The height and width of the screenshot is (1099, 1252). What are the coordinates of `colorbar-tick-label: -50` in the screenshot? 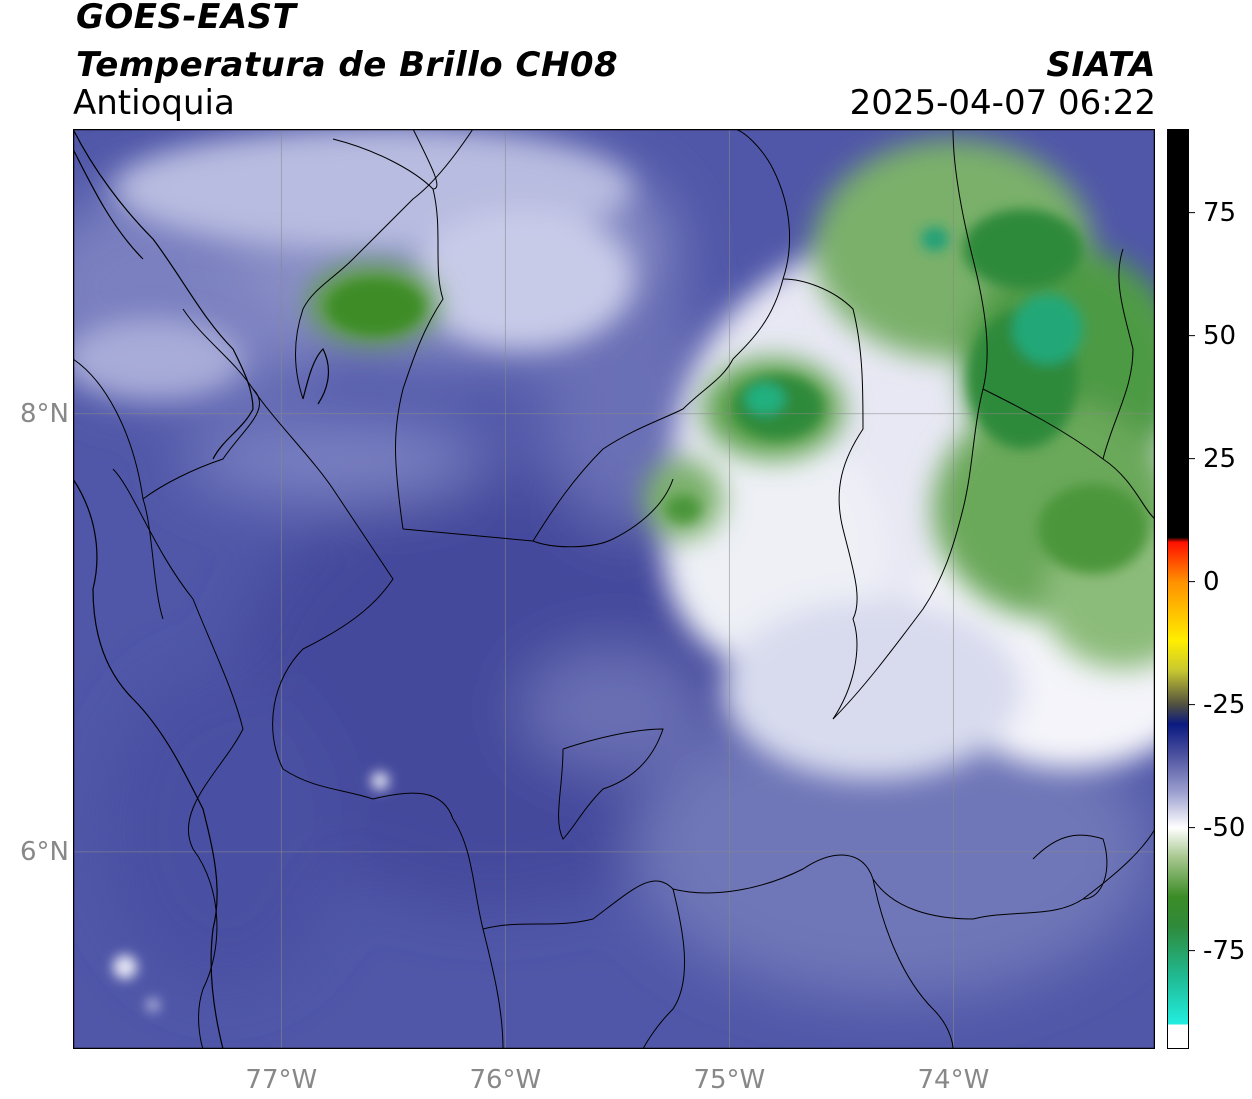 It's located at (1224, 827).